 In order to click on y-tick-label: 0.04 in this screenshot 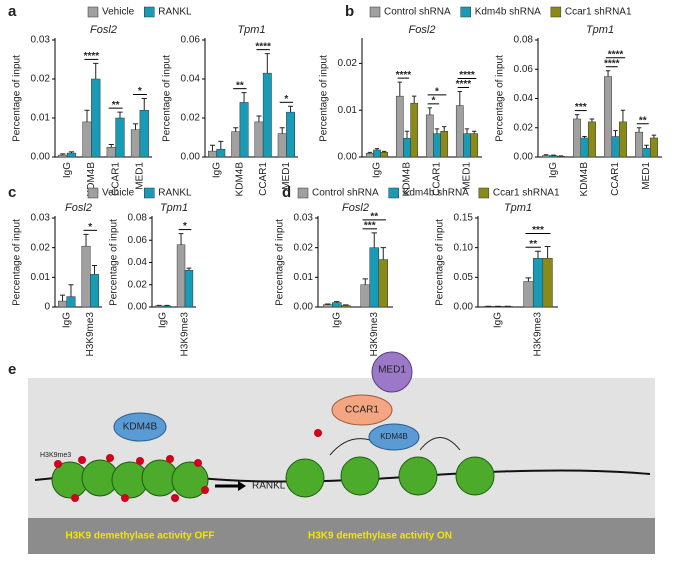, I will do `click(138, 262)`.